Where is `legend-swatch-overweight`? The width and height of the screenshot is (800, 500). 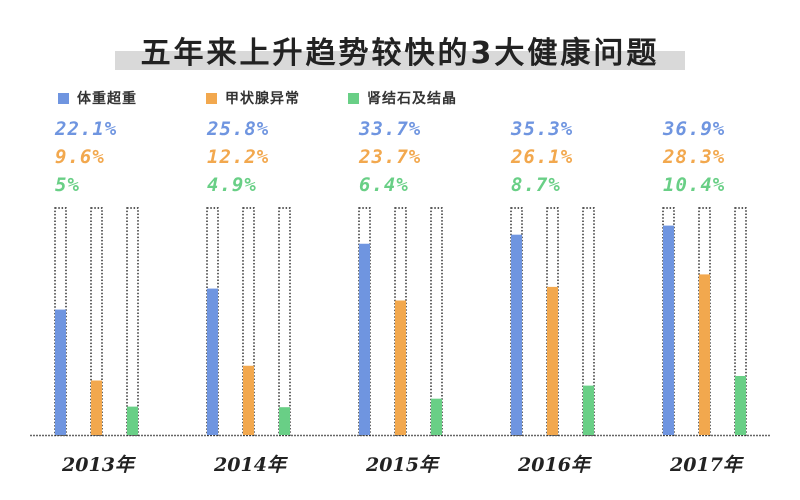 legend-swatch-overweight is located at coordinates (63, 98).